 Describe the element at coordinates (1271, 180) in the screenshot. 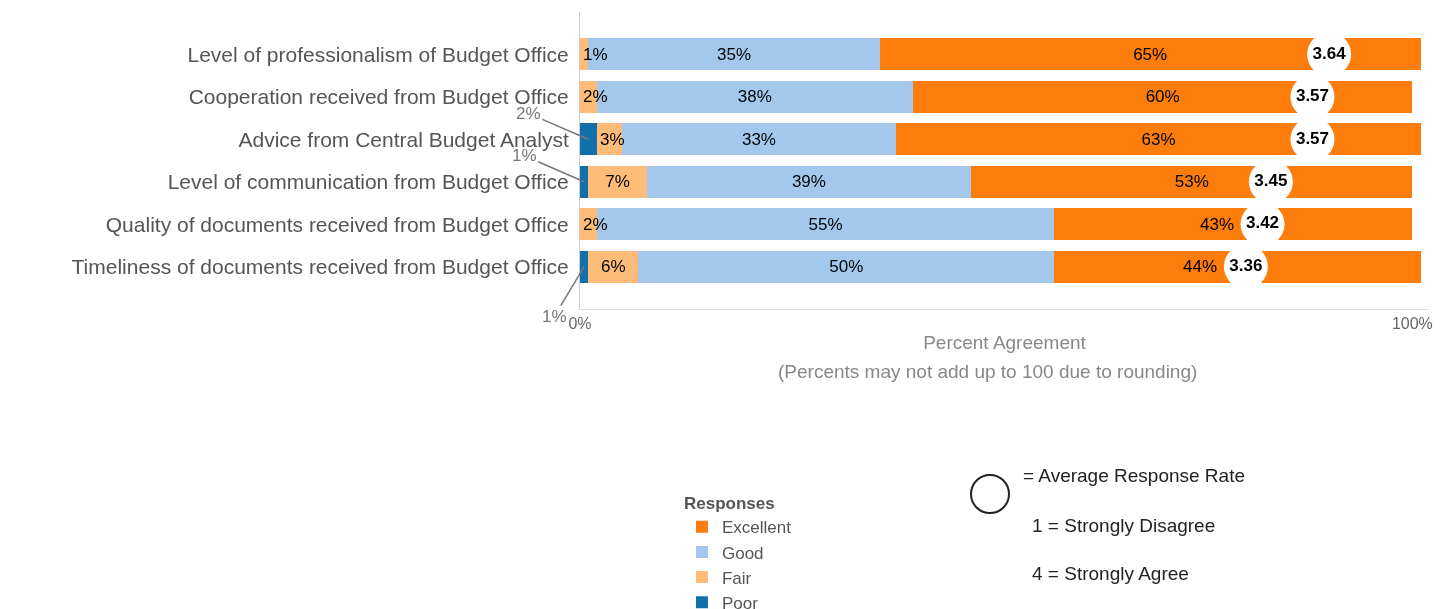

I see `annotation: 3.45` at that location.